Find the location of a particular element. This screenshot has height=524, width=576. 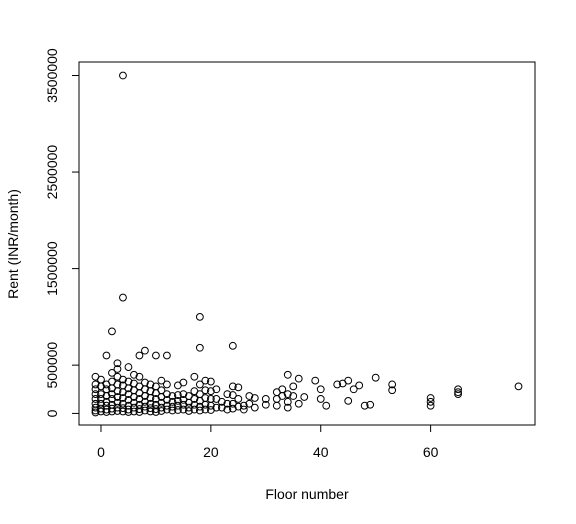

x-tick-label: 0 is located at coordinates (101, 452).